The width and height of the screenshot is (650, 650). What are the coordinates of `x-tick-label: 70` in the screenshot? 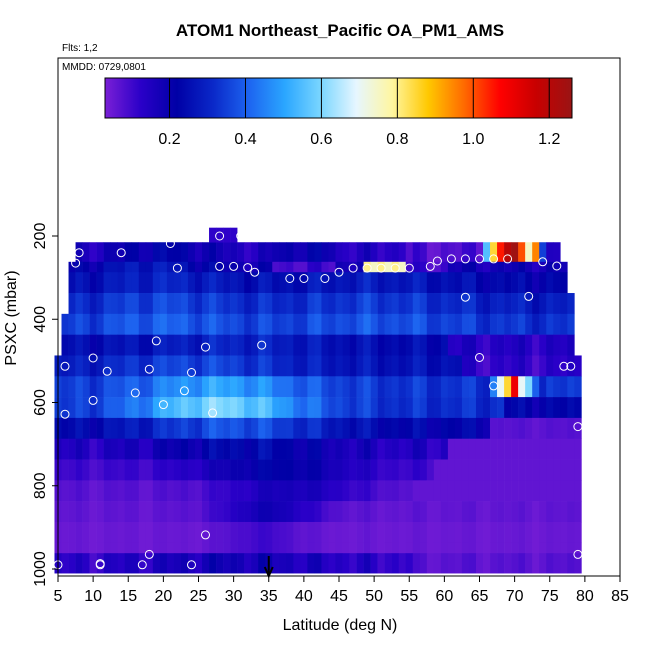 It's located at (515, 596).